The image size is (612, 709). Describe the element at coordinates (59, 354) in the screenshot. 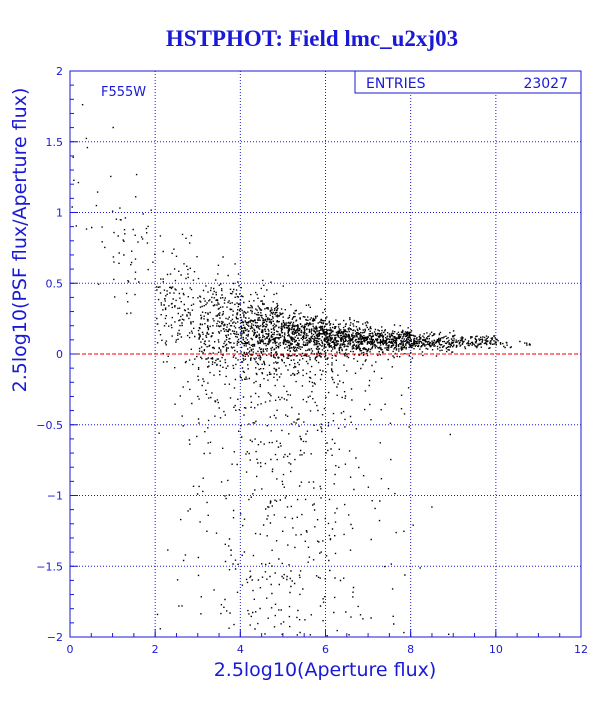

I see `y-tick-label: 0` at that location.